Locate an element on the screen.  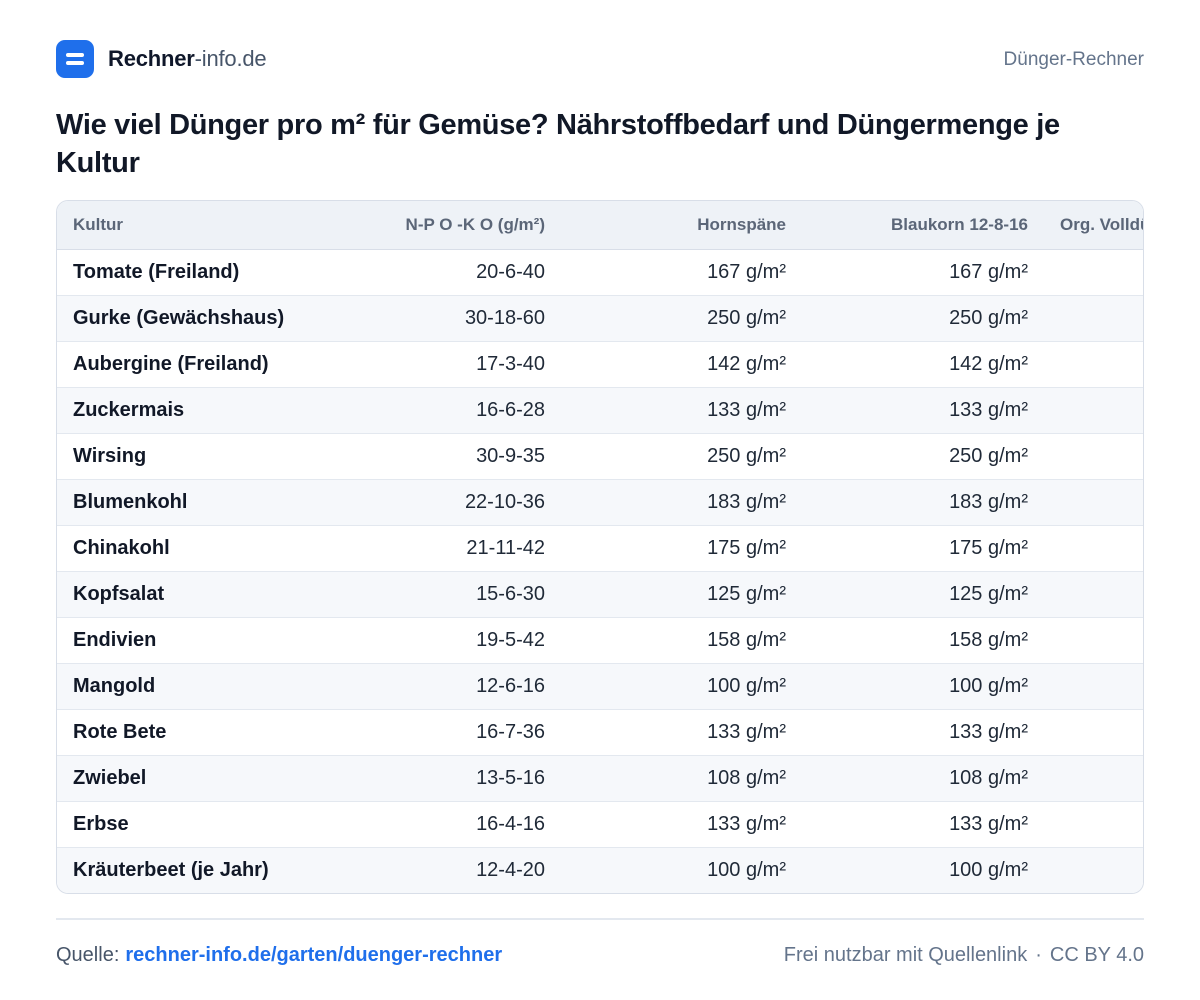
site-header: Rechner-info.de Dünger-Rechner is located at coordinates (600, 59).